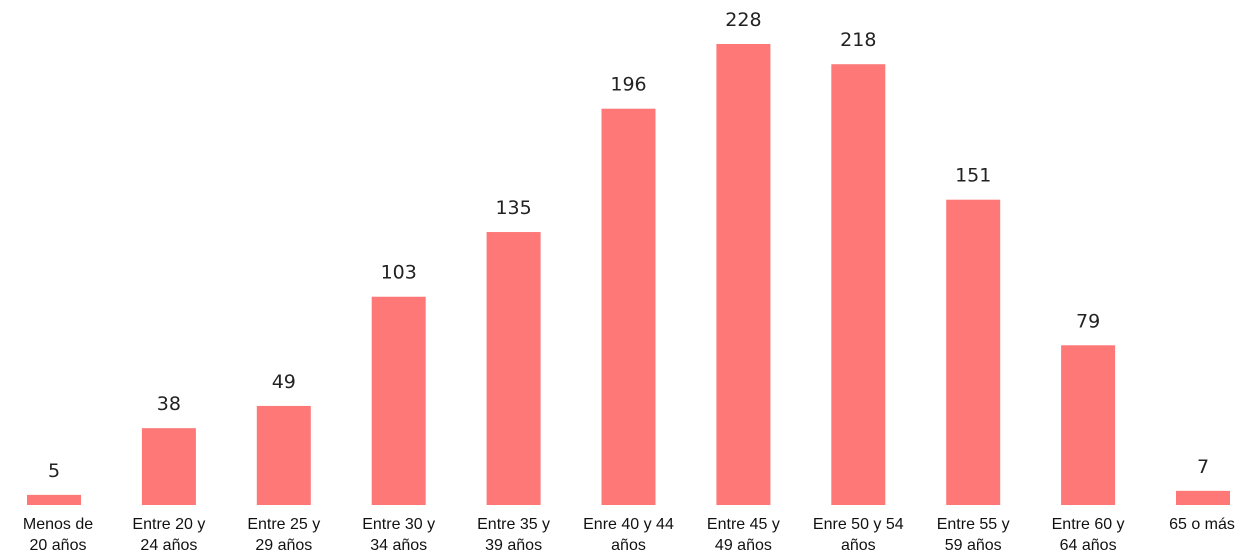 Image resolution: width=1260 pixels, height=560 pixels. What do you see at coordinates (973, 176) in the screenshot?
I see `value-label: 151` at bounding box center [973, 176].